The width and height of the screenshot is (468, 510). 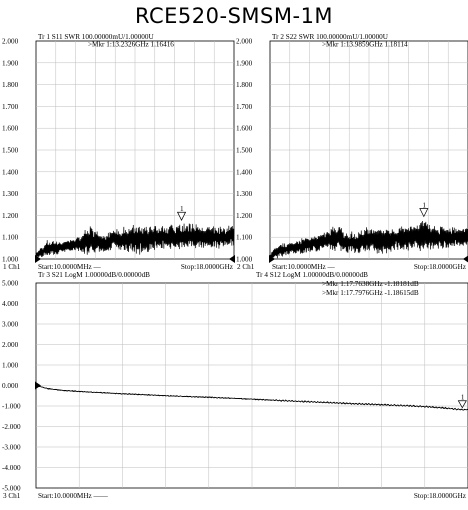 What do you see at coordinates (11, 468) in the screenshot?
I see `y-tick-label: -4.000` at bounding box center [11, 468].